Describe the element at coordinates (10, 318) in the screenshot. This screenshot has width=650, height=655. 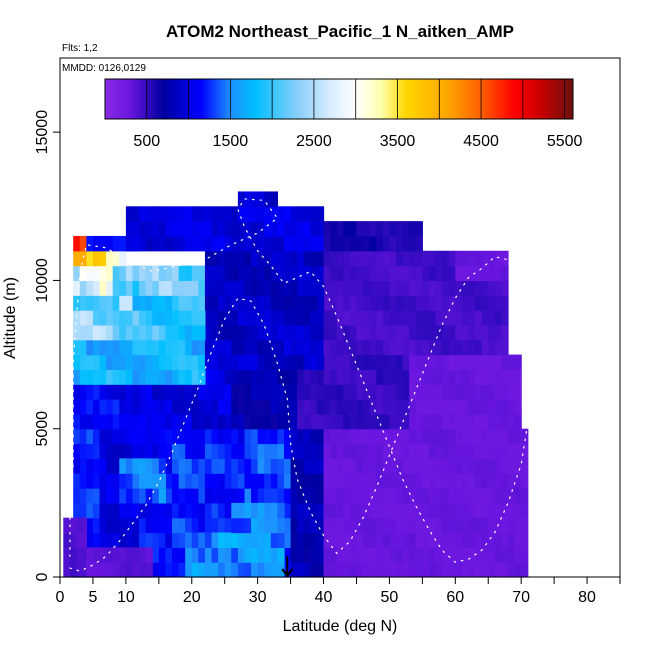
I see `y-axis-label: Altitude (m)` at that location.